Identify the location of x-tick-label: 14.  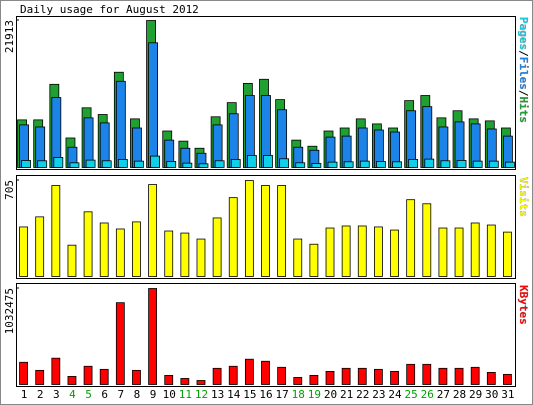
(234, 394).